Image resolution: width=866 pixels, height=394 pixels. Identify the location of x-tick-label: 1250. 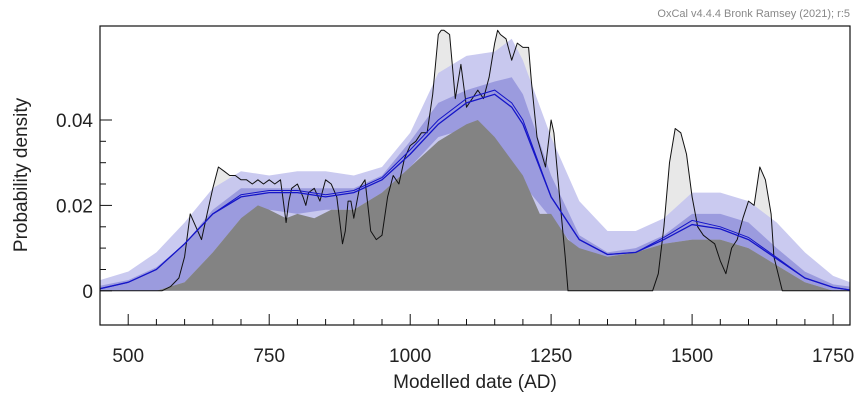
(551, 356).